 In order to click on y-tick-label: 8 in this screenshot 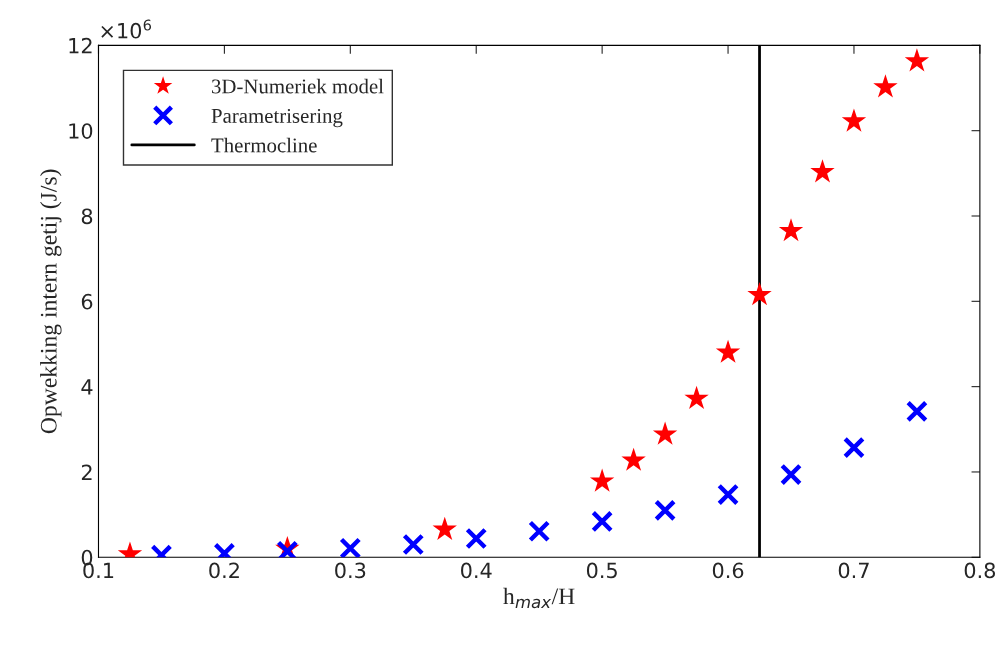, I will do `click(87, 216)`.